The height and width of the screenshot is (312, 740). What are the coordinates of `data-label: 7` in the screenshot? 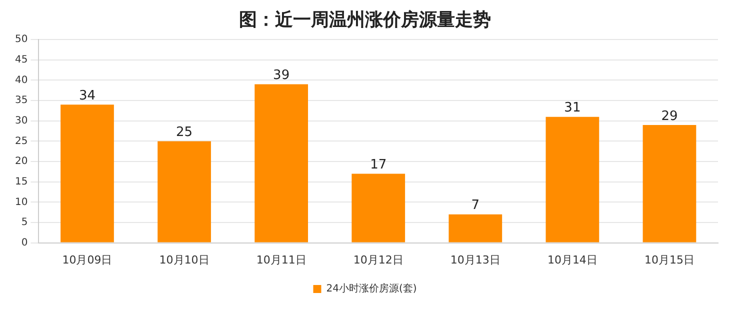 It's located at (475, 206).